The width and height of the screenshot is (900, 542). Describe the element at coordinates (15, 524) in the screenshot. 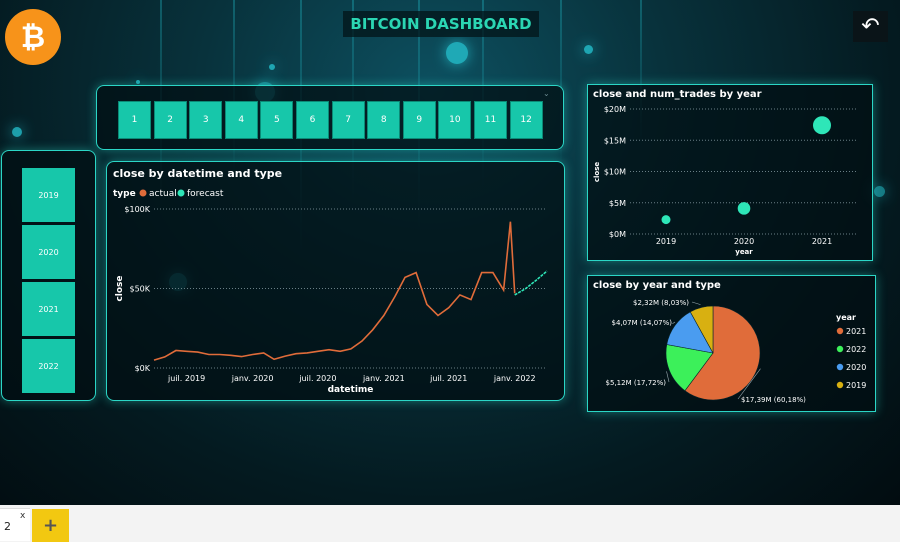

I see `page-tab: 2 x` at that location.